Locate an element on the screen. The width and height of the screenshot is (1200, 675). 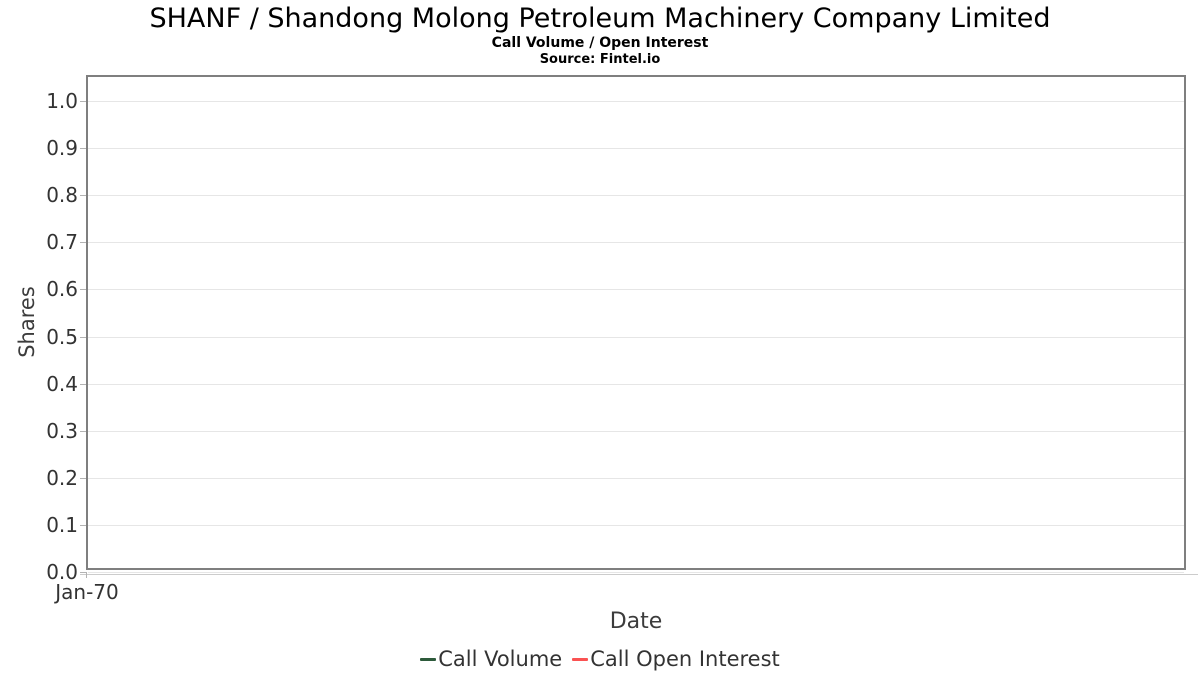
y-axis-tick-label: 0.6 is located at coordinates (62, 289).